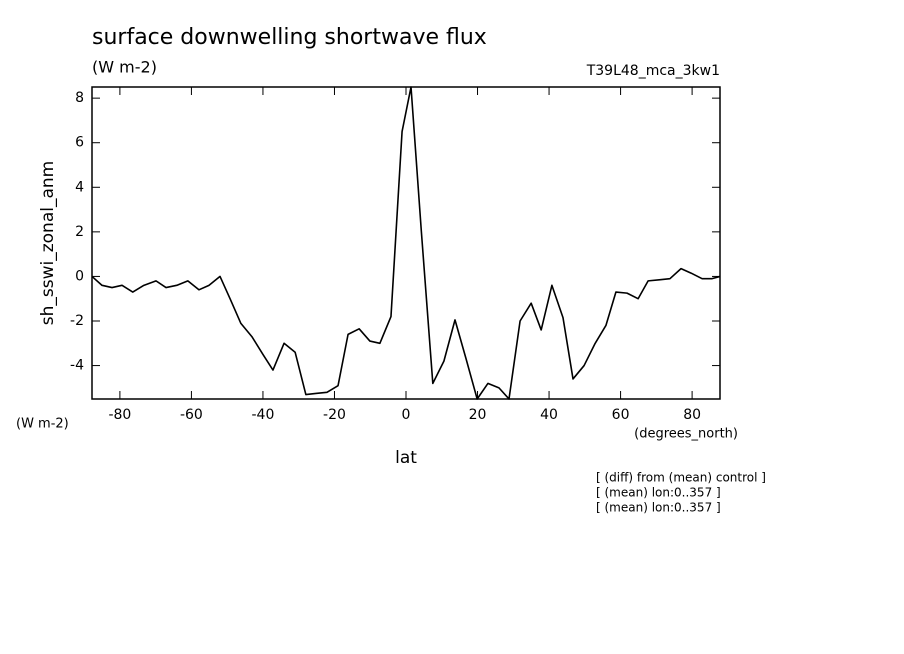 The width and height of the screenshot is (904, 654). What do you see at coordinates (77, 366) in the screenshot?
I see `y-tick-label: -4` at bounding box center [77, 366].